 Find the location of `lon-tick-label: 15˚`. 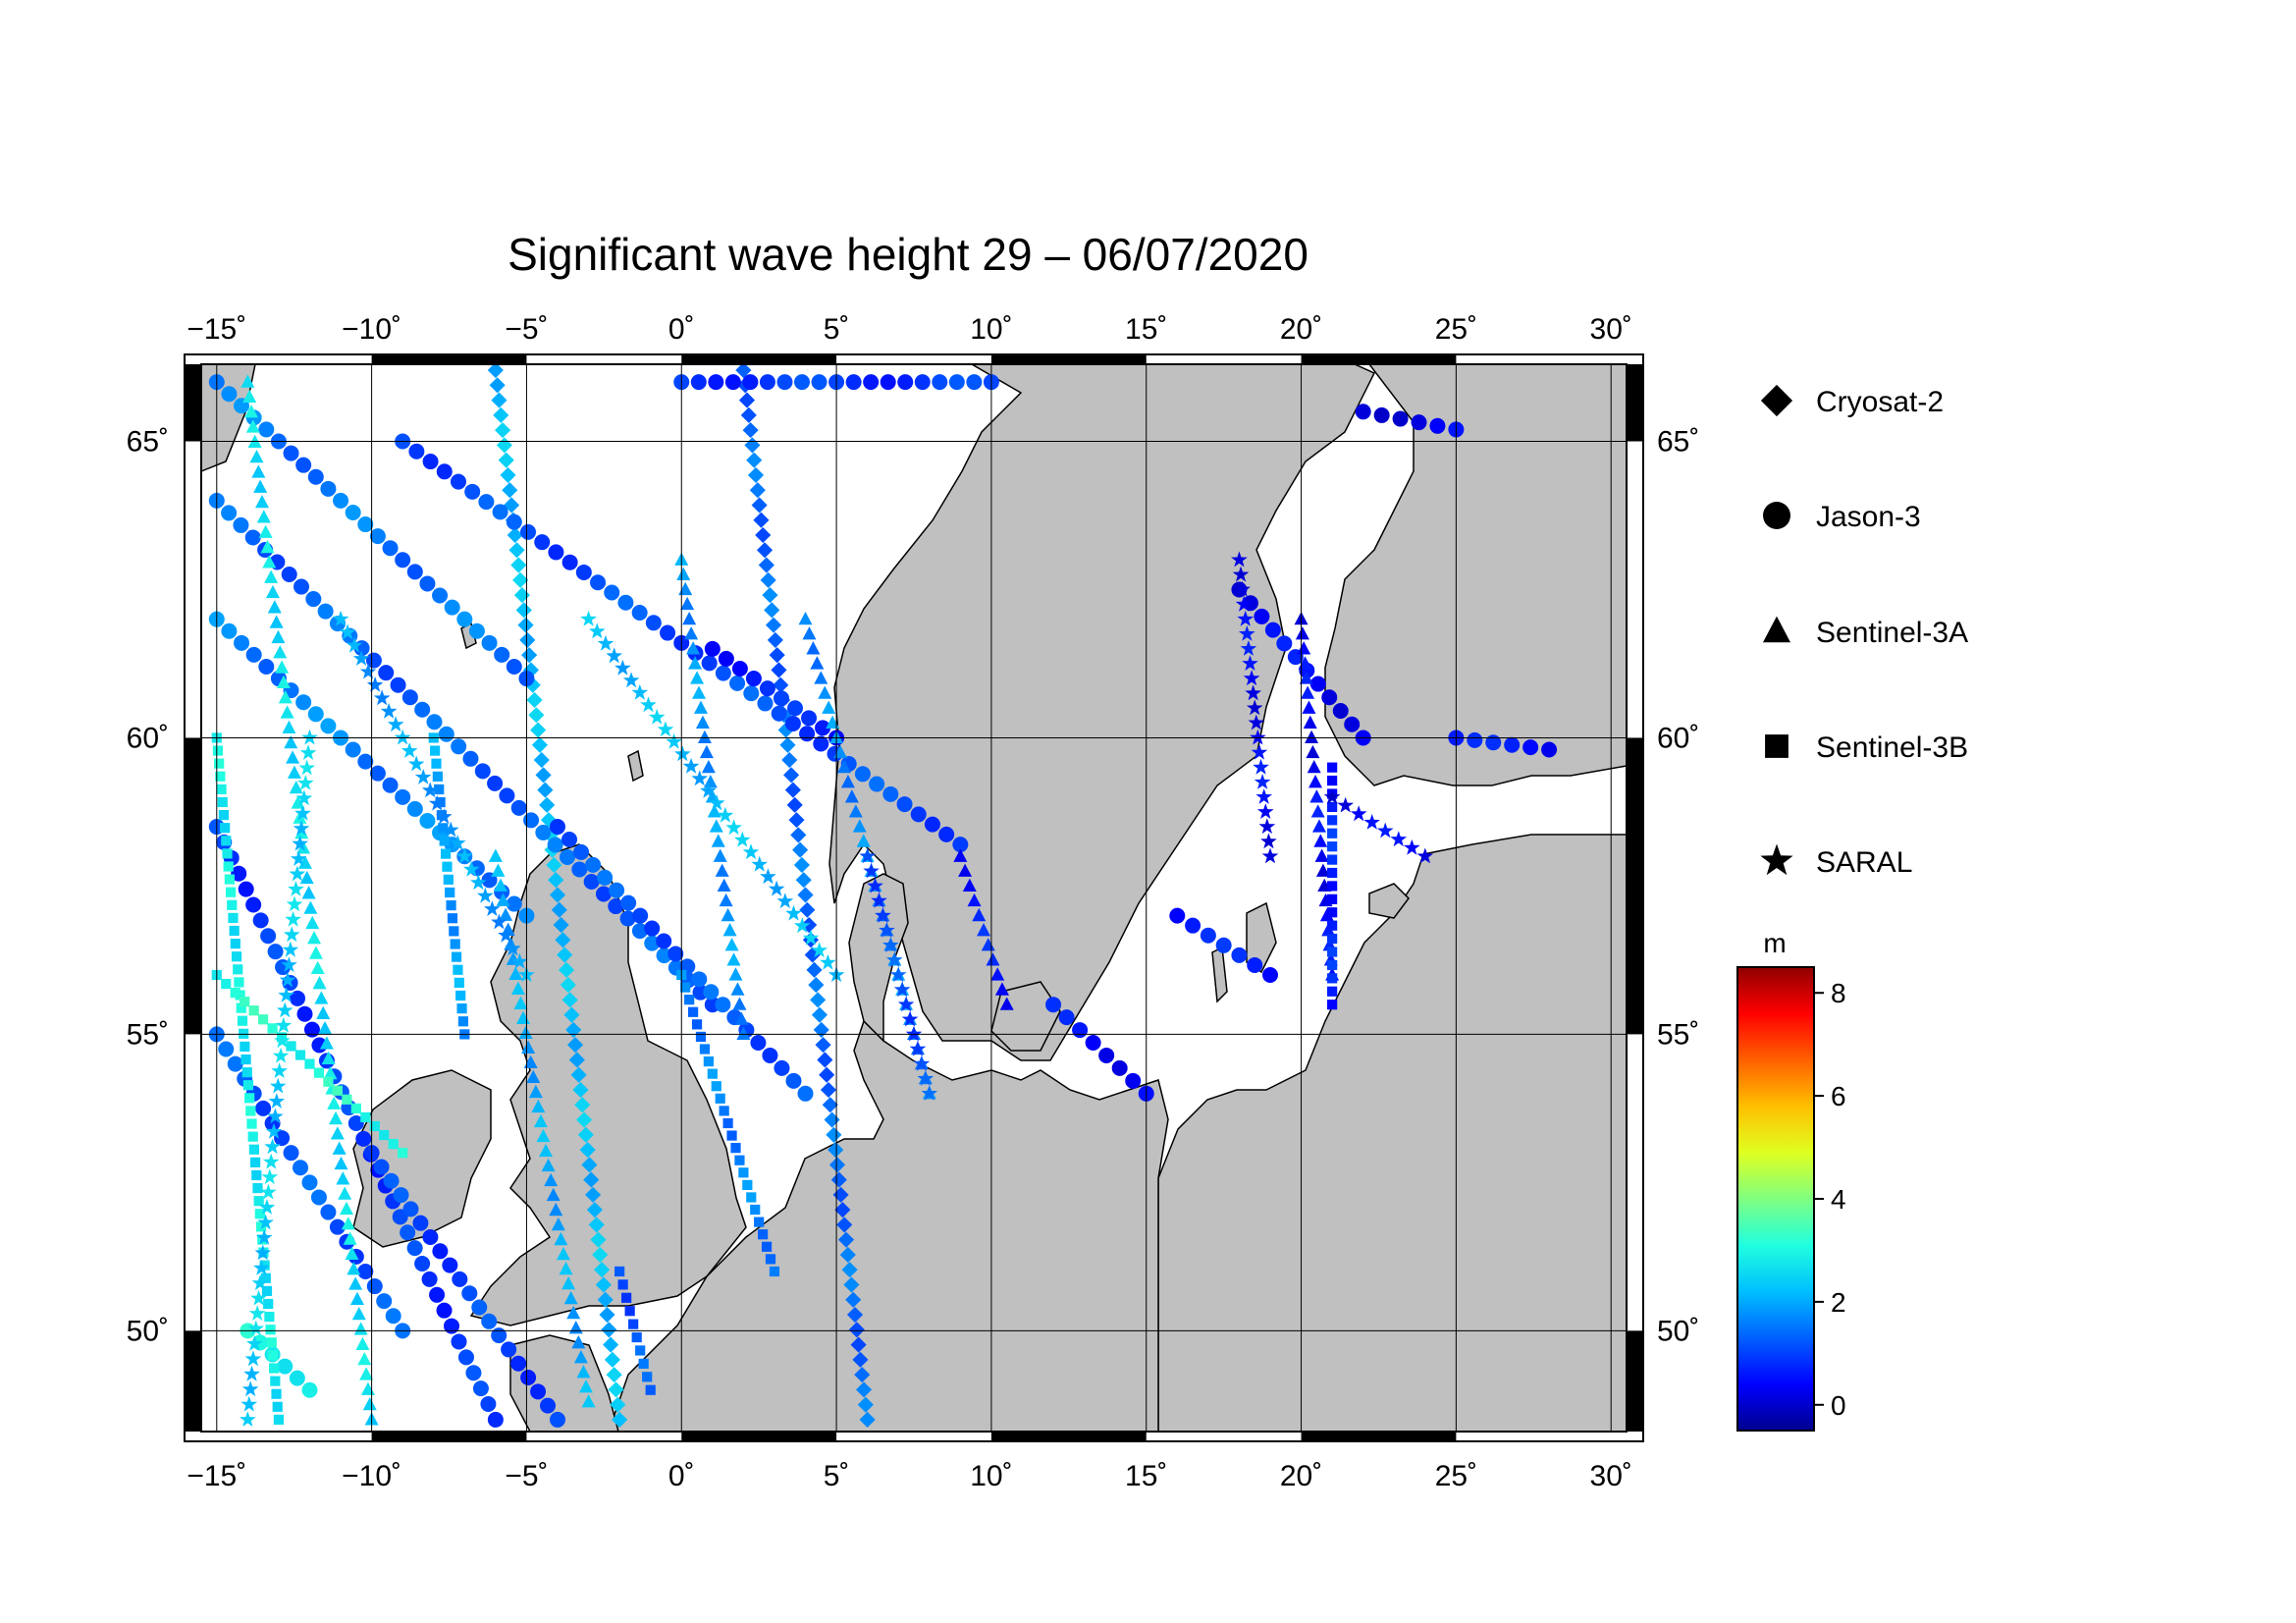

lon-tick-label: 15˚ is located at coordinates (1146, 329).